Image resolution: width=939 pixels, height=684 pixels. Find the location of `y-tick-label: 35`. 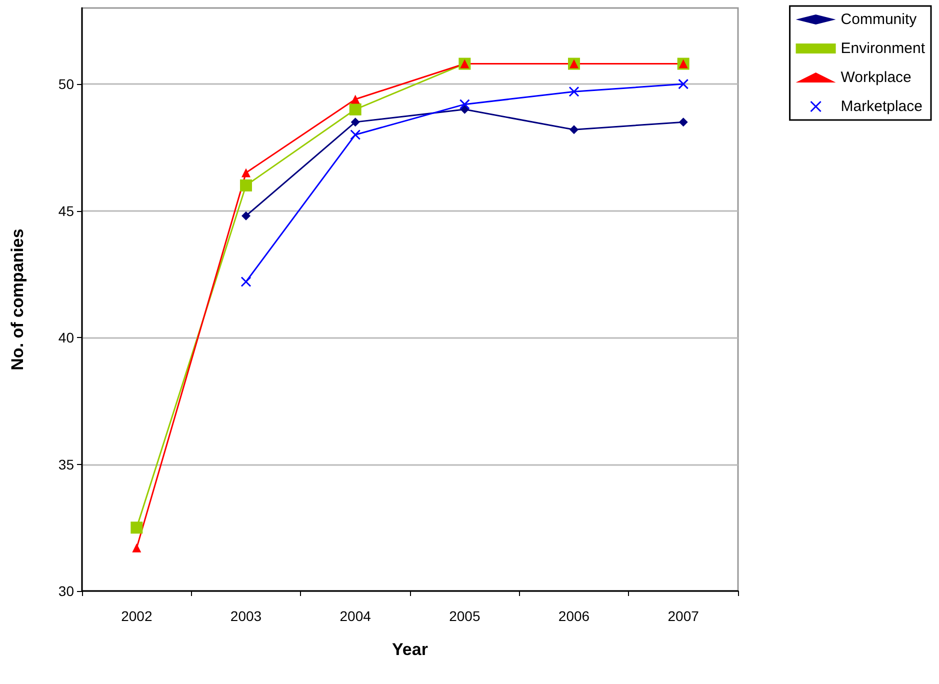

y-tick-label: 35 is located at coordinates (66, 464).